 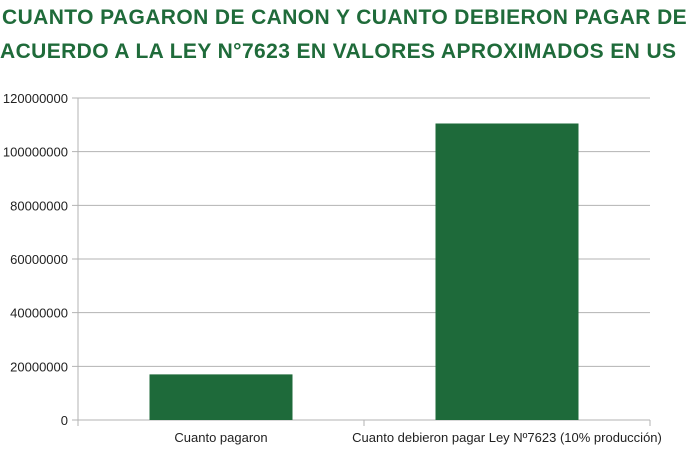 I want to click on y-tick-label: 20000000, so click(x=39, y=366).